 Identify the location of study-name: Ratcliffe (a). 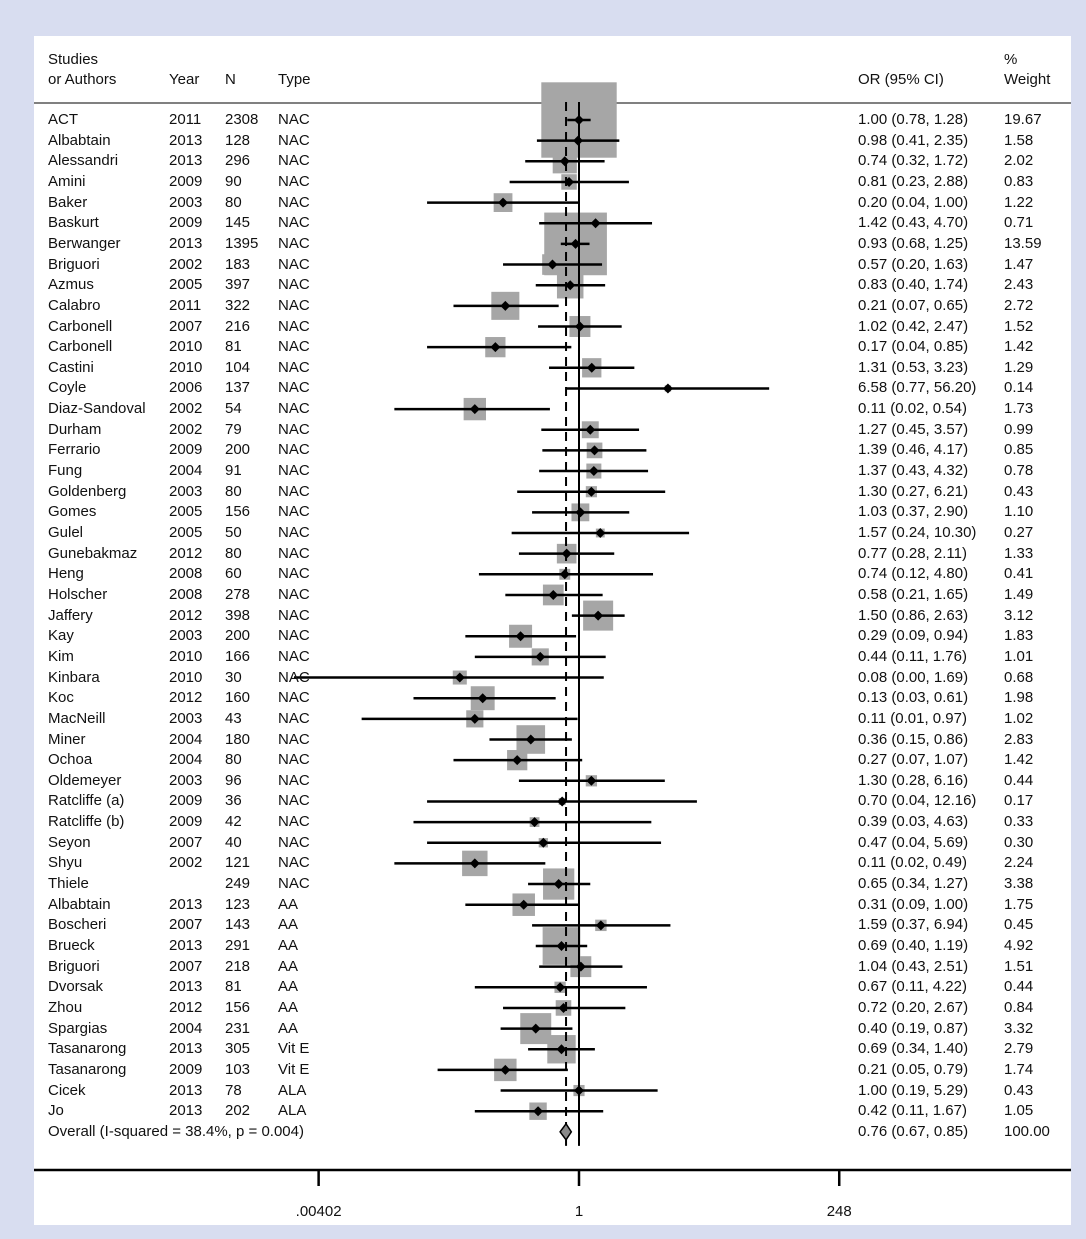
(86, 801).